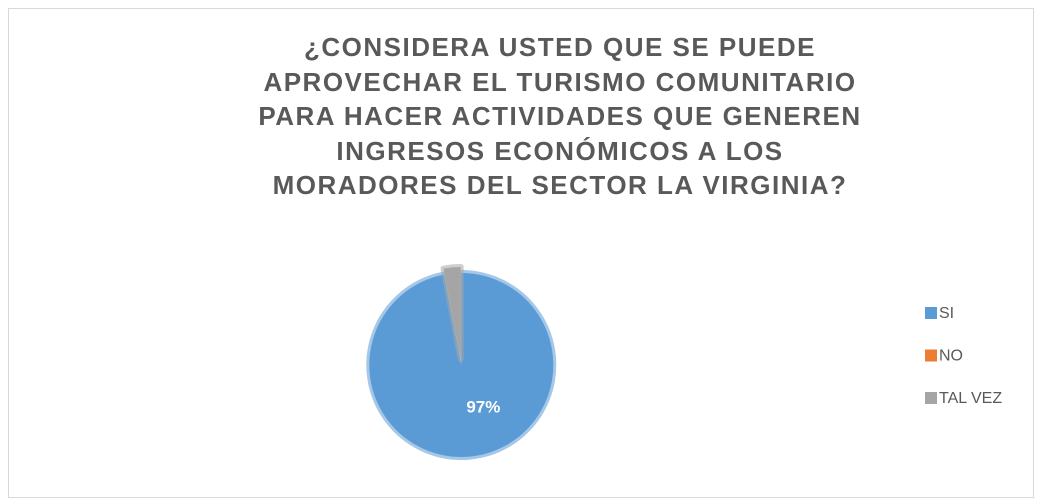  What do you see at coordinates (970, 398) in the screenshot?
I see `legend-label: TAL VEZ` at bounding box center [970, 398].